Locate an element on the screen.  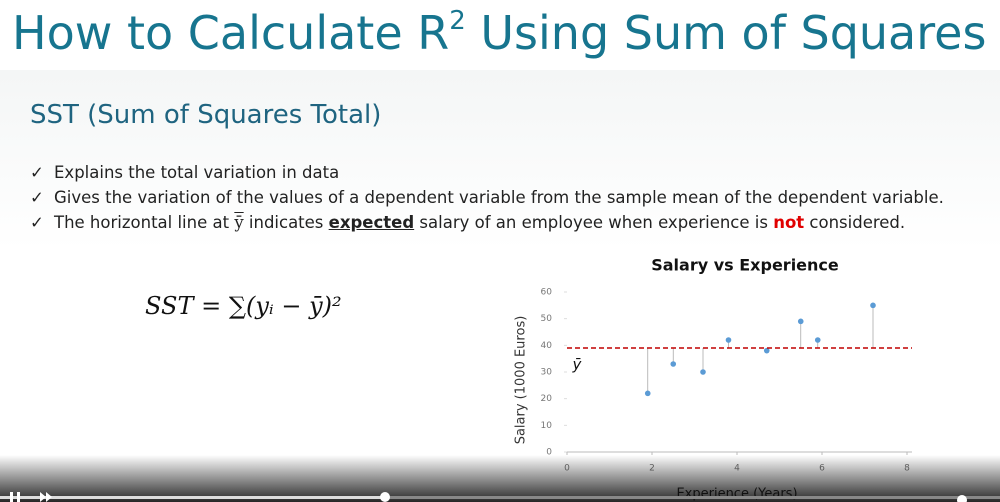
bullet-text: Explains the total variation in data is located at coordinates (197, 172).